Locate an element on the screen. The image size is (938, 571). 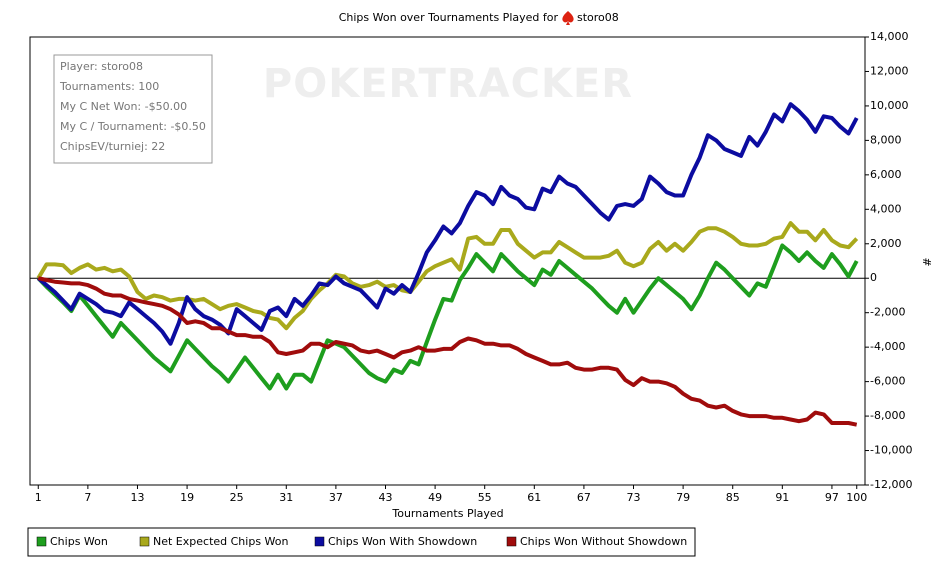
info-frame is located at coordinates (133, 109).